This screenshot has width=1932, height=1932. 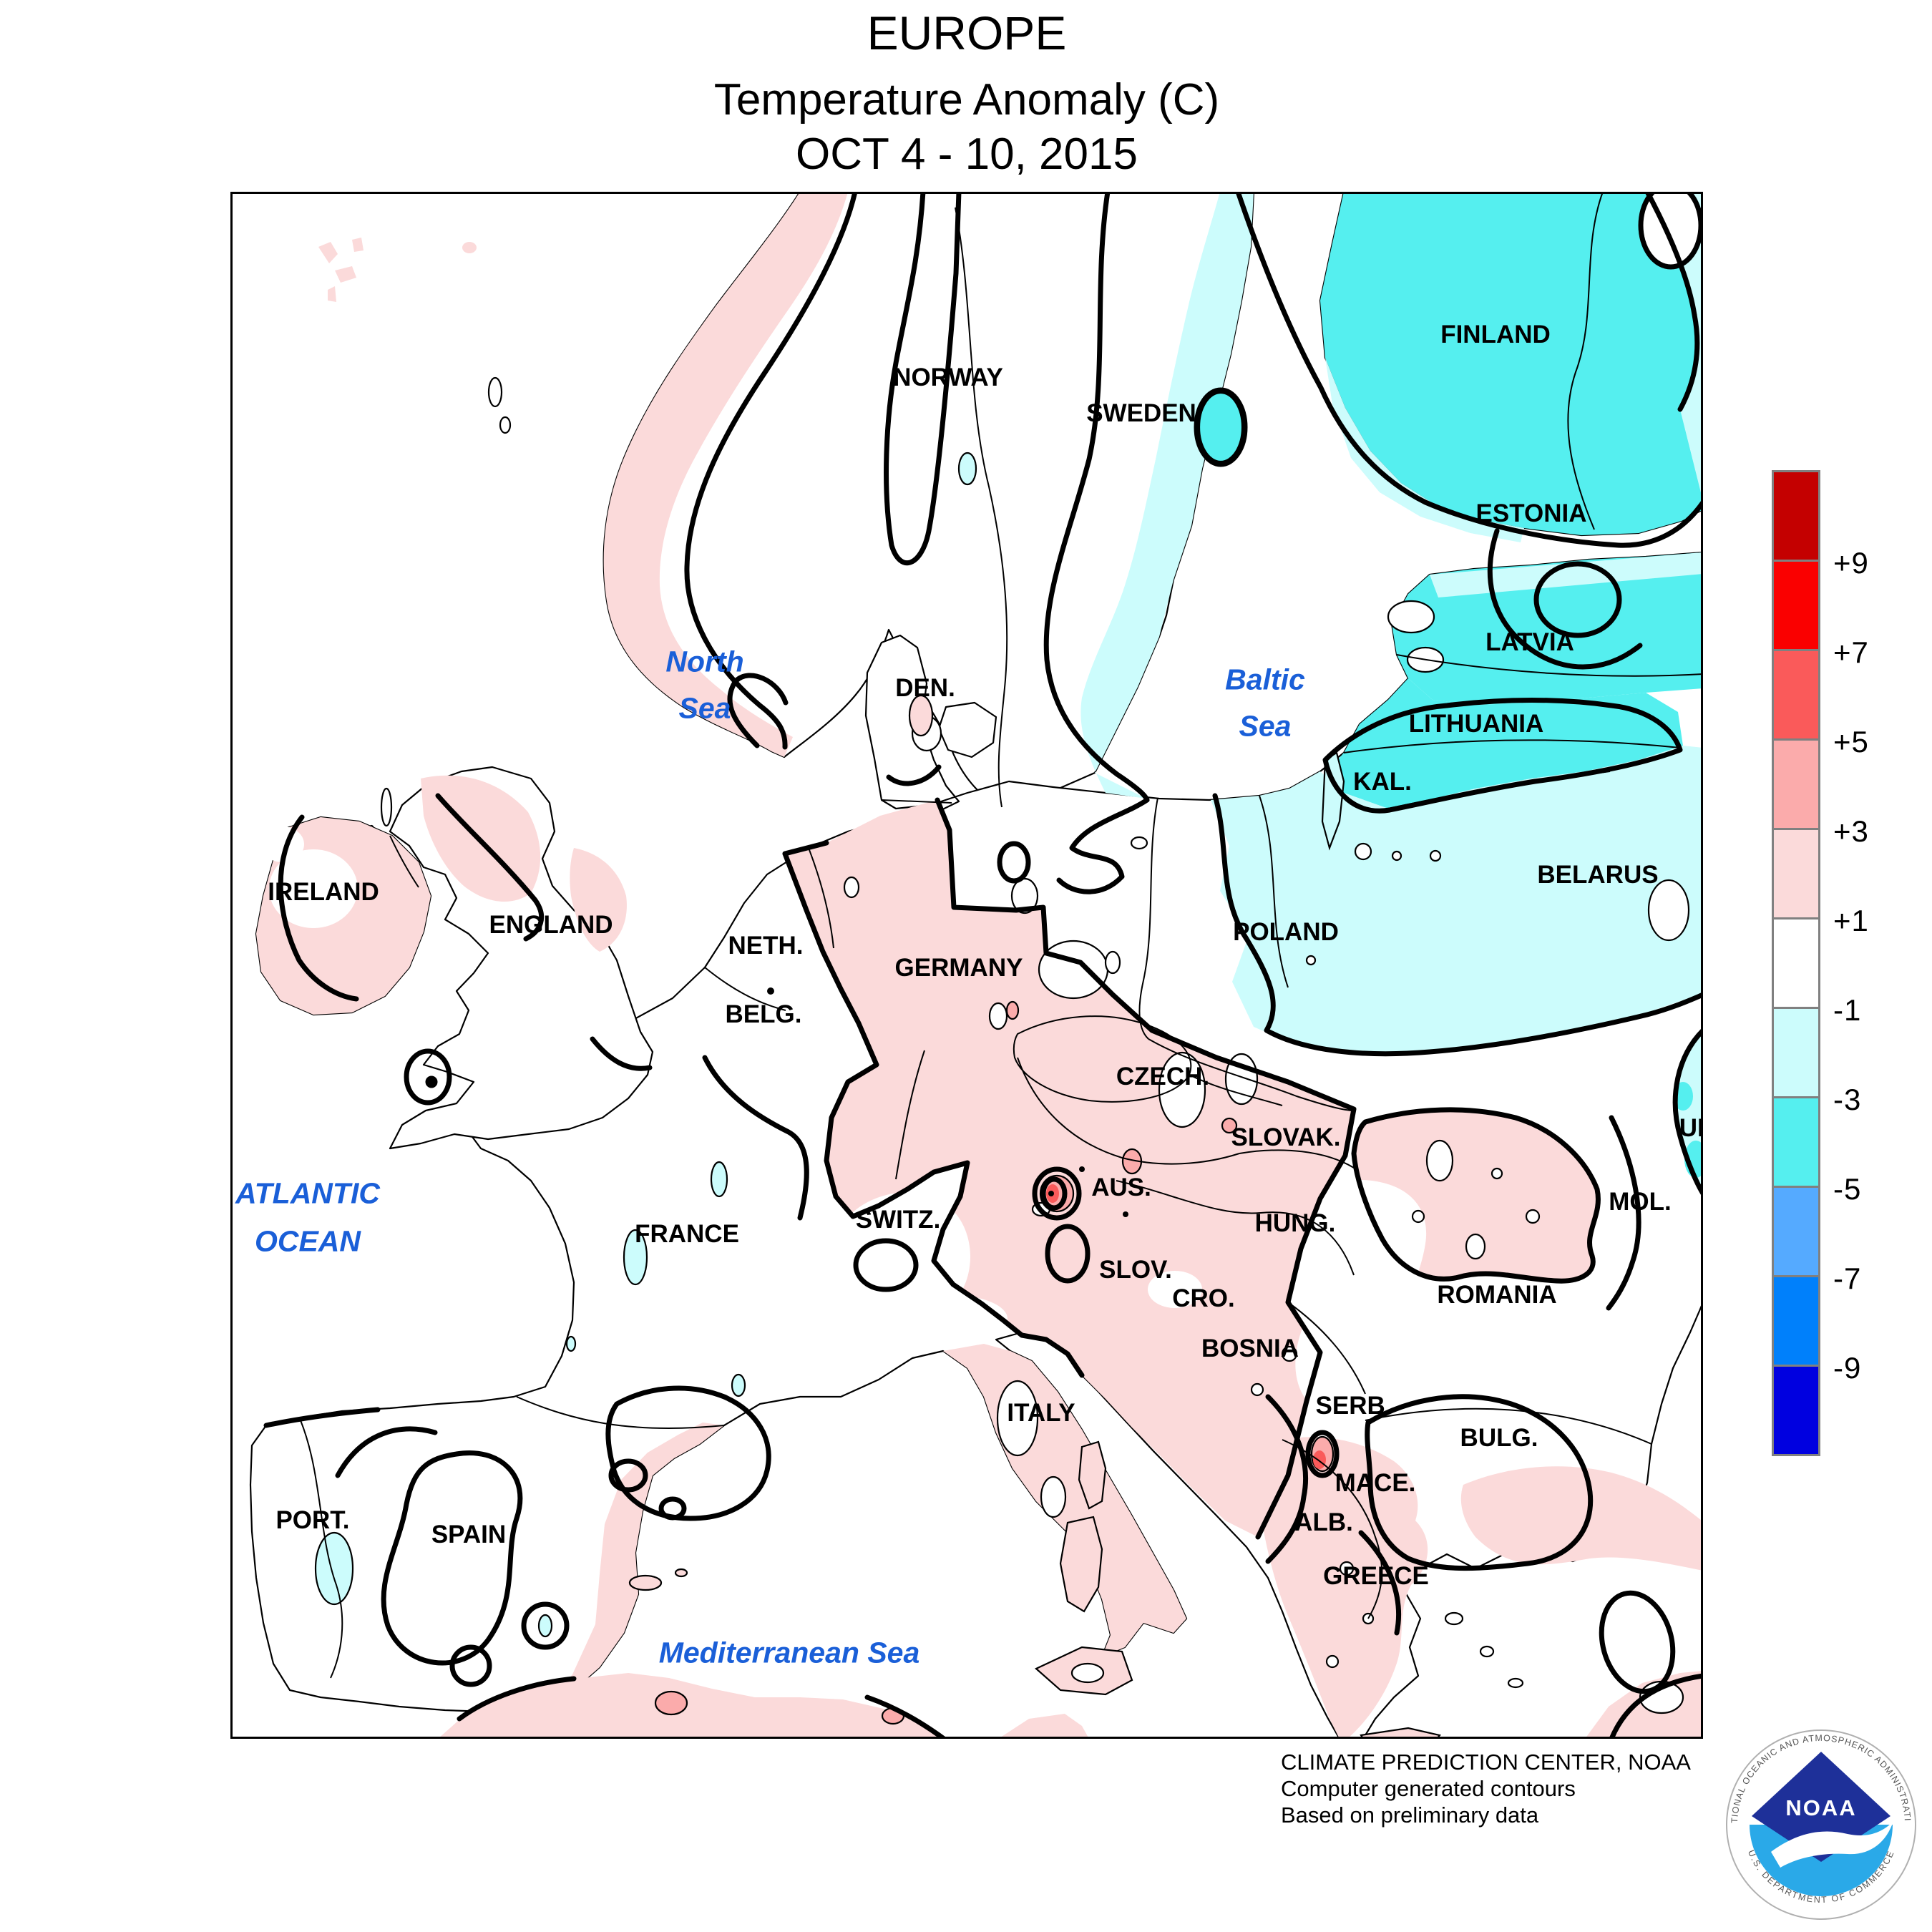 What do you see at coordinates (1529, 642) in the screenshot?
I see `country-label-latvia: LATVIA` at bounding box center [1529, 642].